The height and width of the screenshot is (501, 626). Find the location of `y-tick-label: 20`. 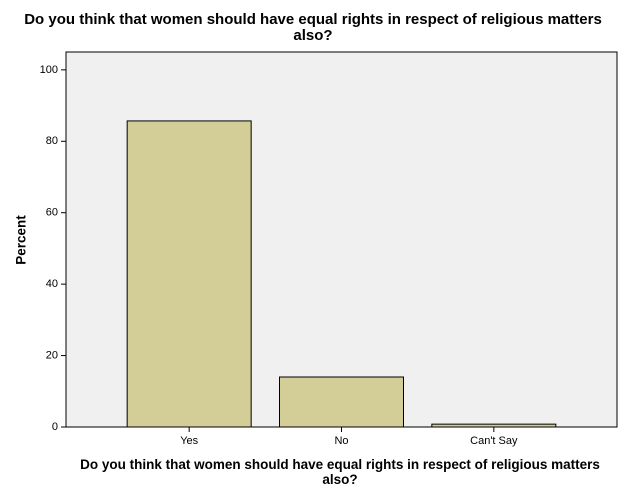

y-tick-label: 20 is located at coordinates (52, 355).